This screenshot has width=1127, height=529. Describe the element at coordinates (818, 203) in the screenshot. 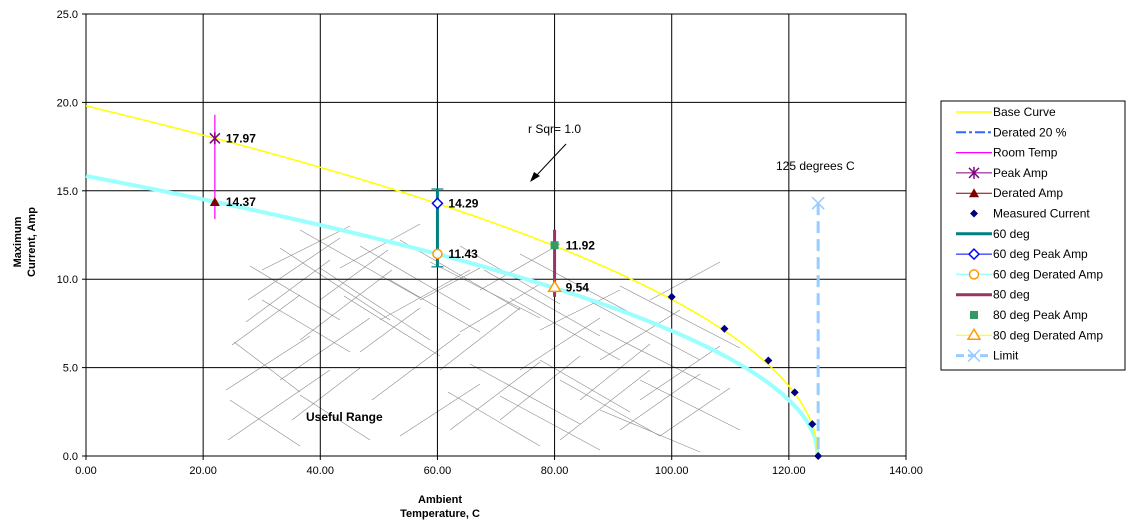

I see `limit-marker` at that location.